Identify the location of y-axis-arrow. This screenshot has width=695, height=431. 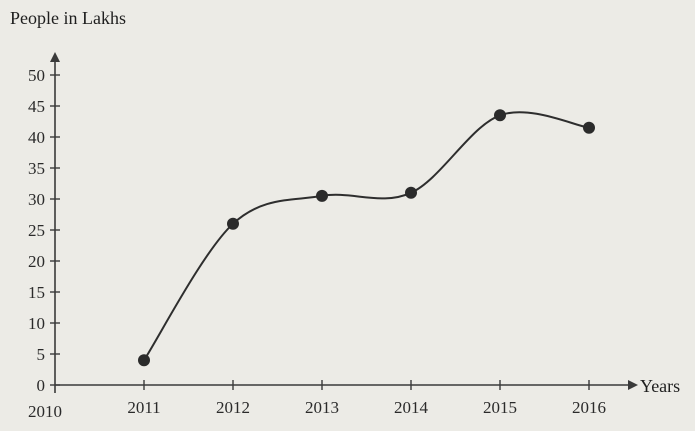
(55, 57).